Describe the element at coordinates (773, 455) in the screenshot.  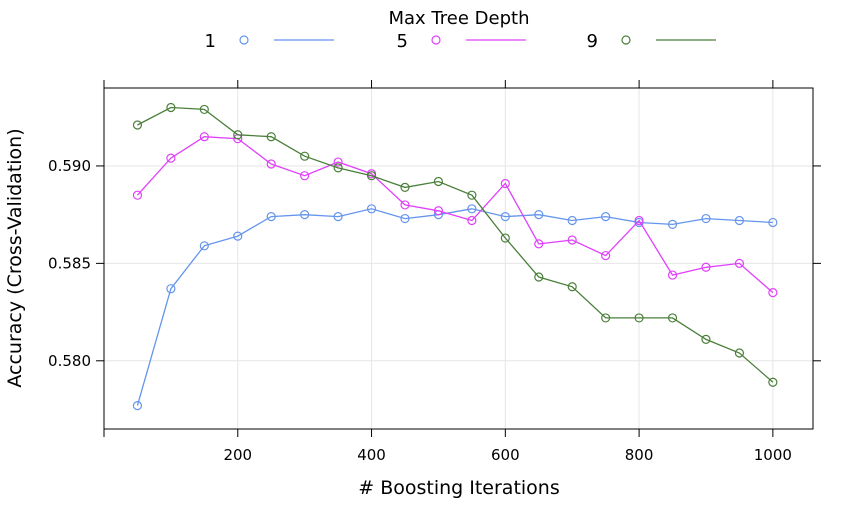
I see `x-tick-label: 1000` at that location.